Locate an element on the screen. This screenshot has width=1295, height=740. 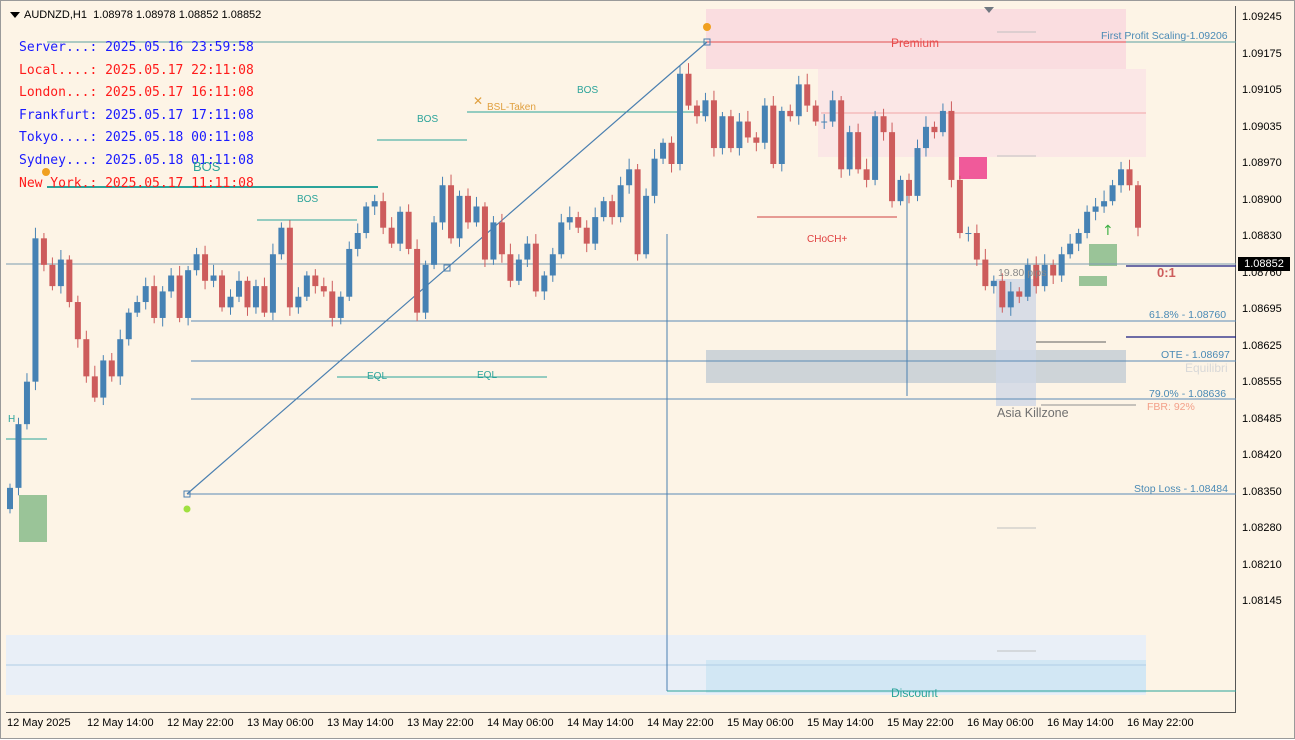
eql-label-2: EQL is located at coordinates (487, 375).